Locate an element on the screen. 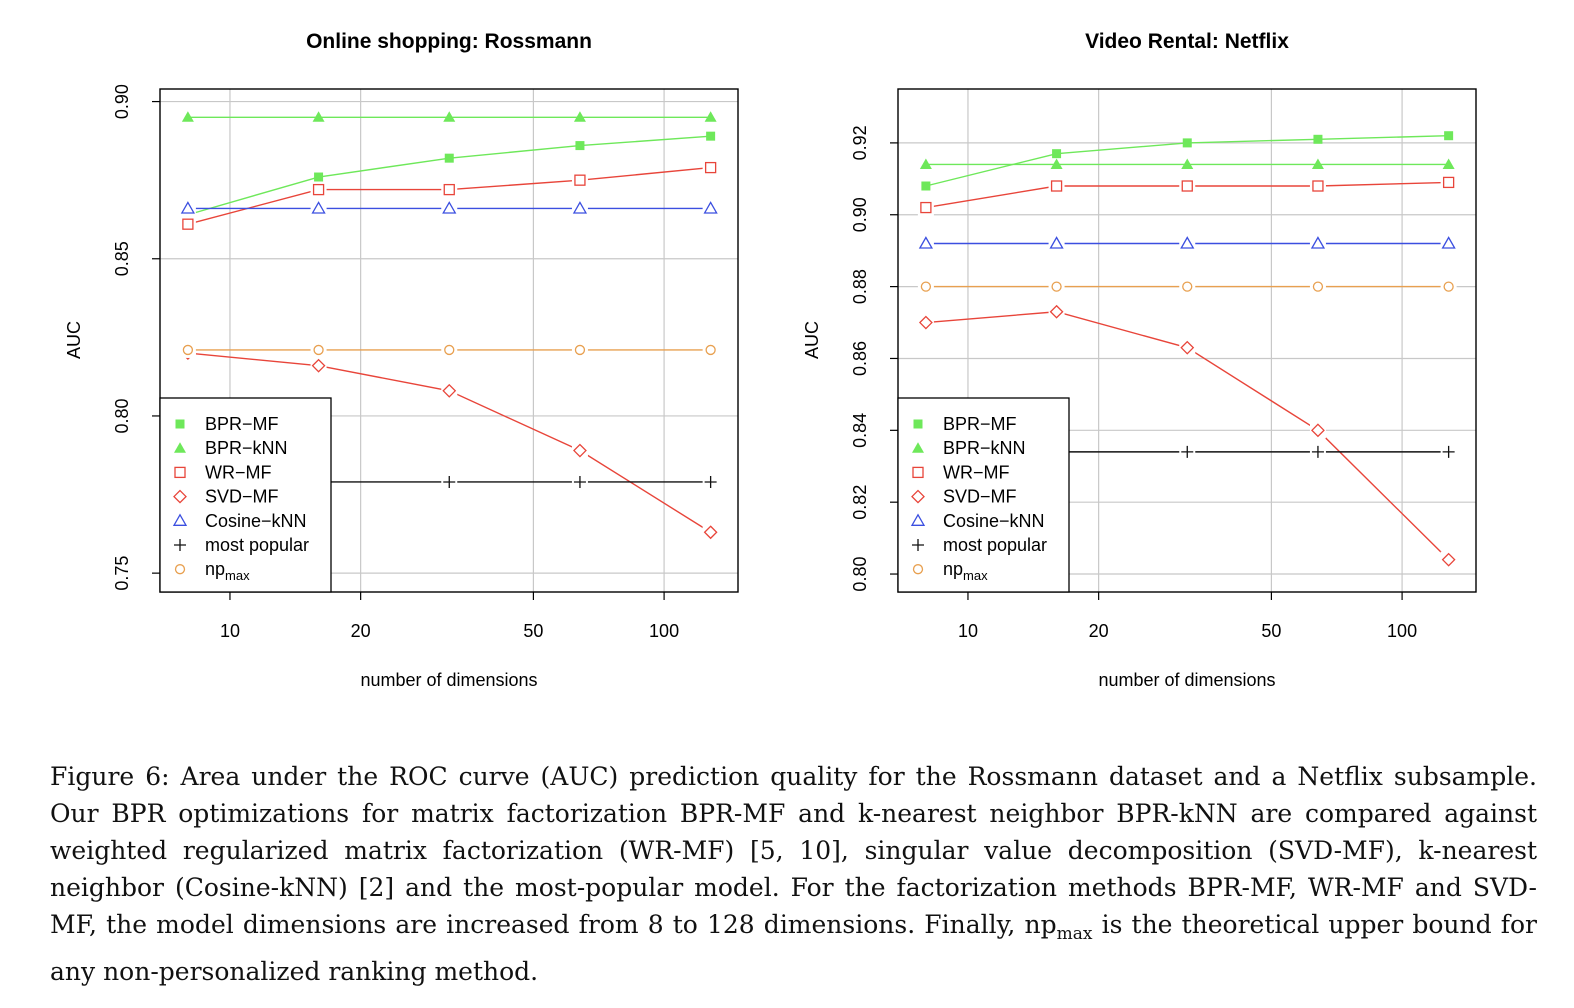 The height and width of the screenshot is (1008, 1574). legend-label-text: BPR−kNN is located at coordinates (984, 448).